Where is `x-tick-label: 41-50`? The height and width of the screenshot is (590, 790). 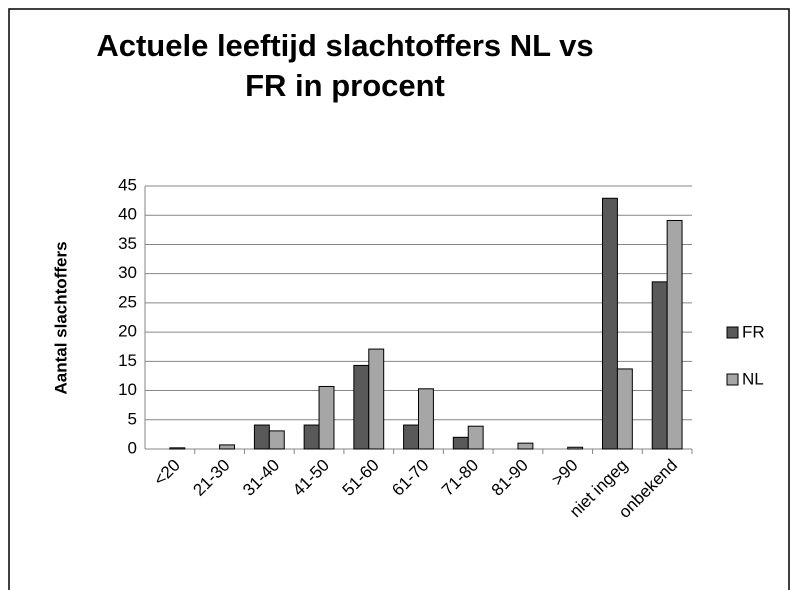 x-tick-label: 41-50 is located at coordinates (311, 478).